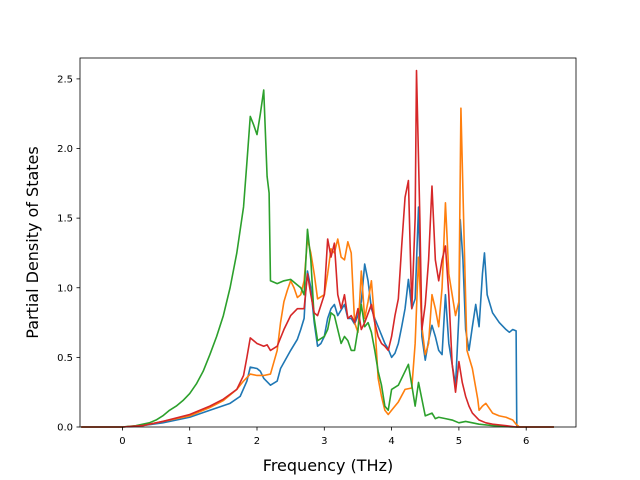 Image resolution: width=640 pixels, height=480 pixels. Describe the element at coordinates (65, 358) in the screenshot. I see `y-tick-label: 0.5` at that location.